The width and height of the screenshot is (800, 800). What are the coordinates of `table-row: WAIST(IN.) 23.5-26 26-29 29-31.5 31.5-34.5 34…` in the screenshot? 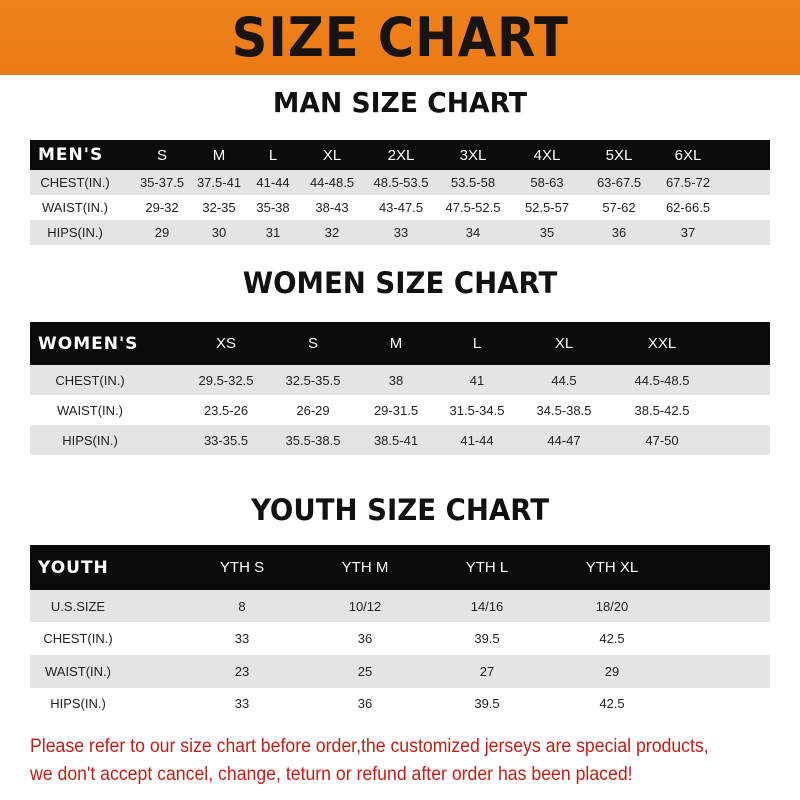 It's located at (400, 410).